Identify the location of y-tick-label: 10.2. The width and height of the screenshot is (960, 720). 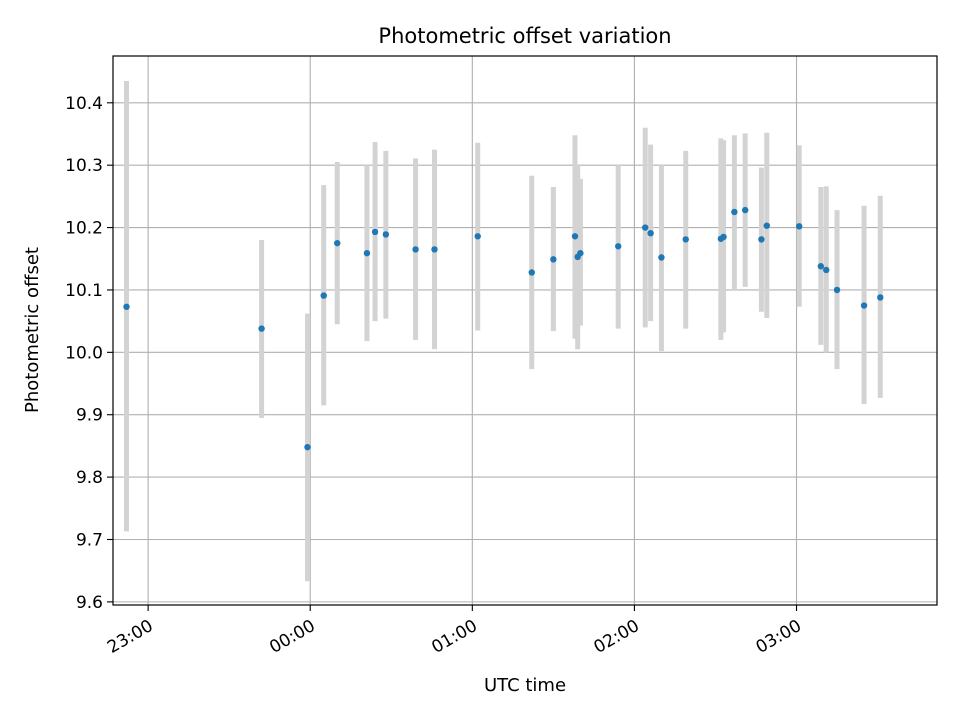
(84, 229).